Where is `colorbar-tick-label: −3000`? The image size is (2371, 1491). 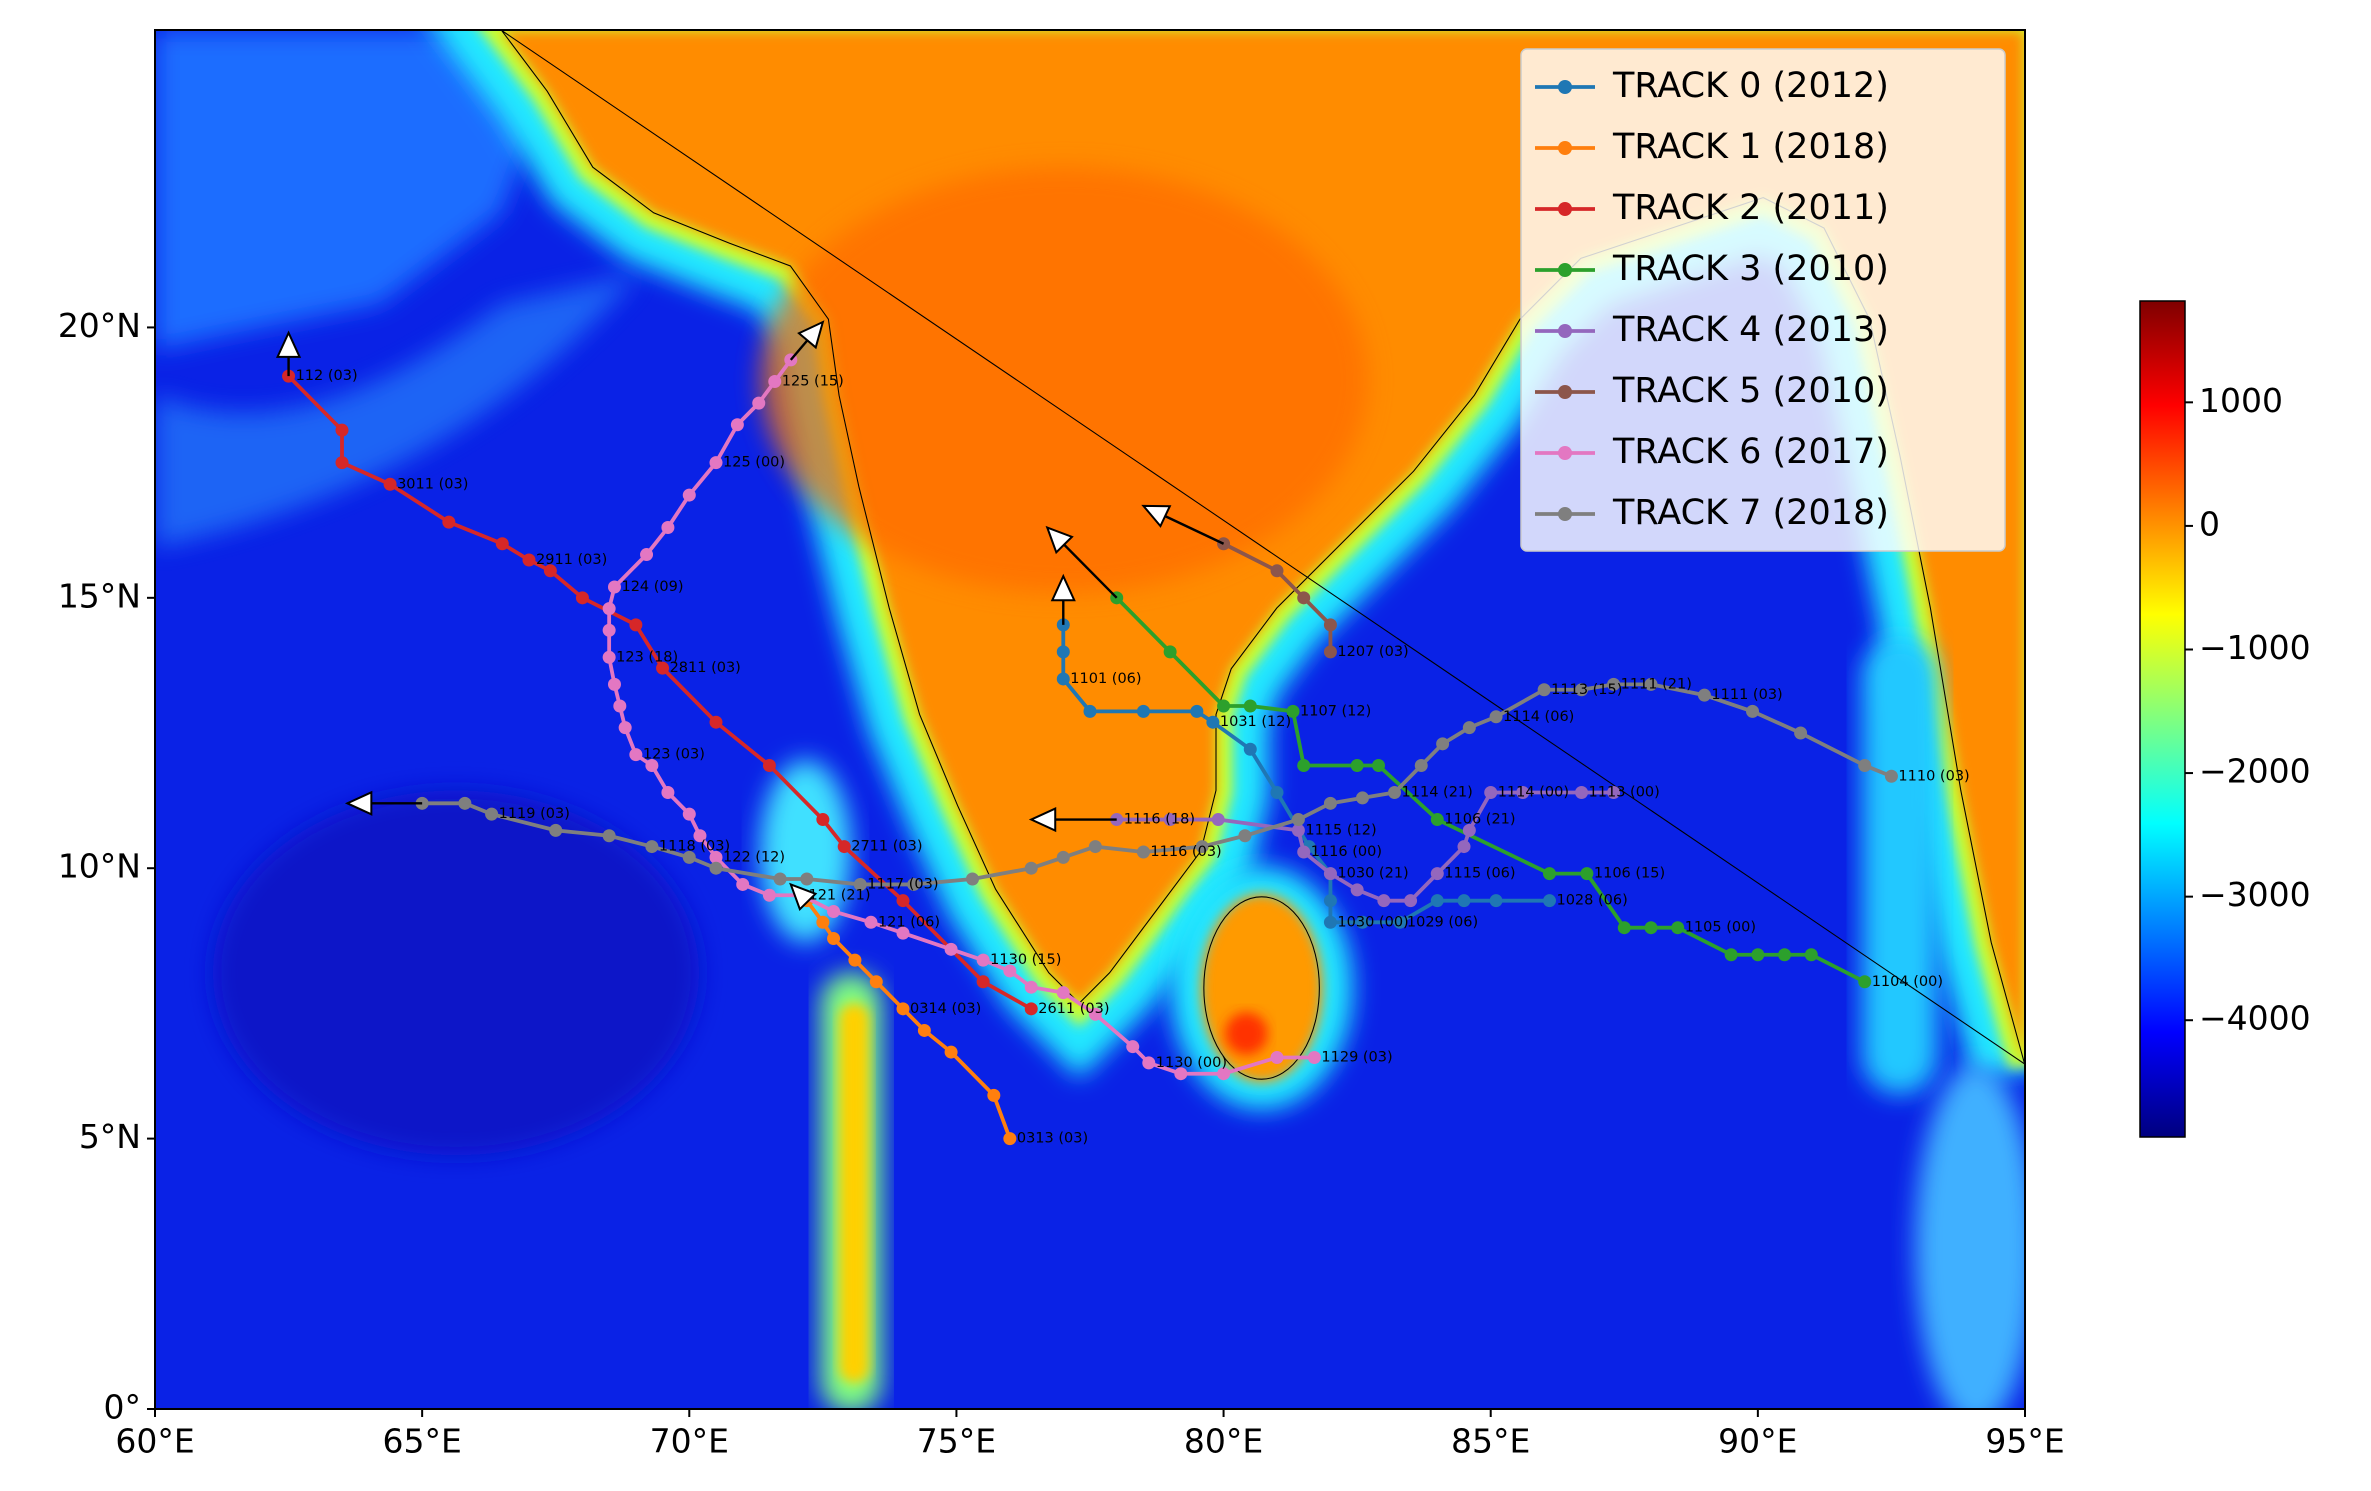
colorbar-tick-label: −3000 is located at coordinates (2255, 894).